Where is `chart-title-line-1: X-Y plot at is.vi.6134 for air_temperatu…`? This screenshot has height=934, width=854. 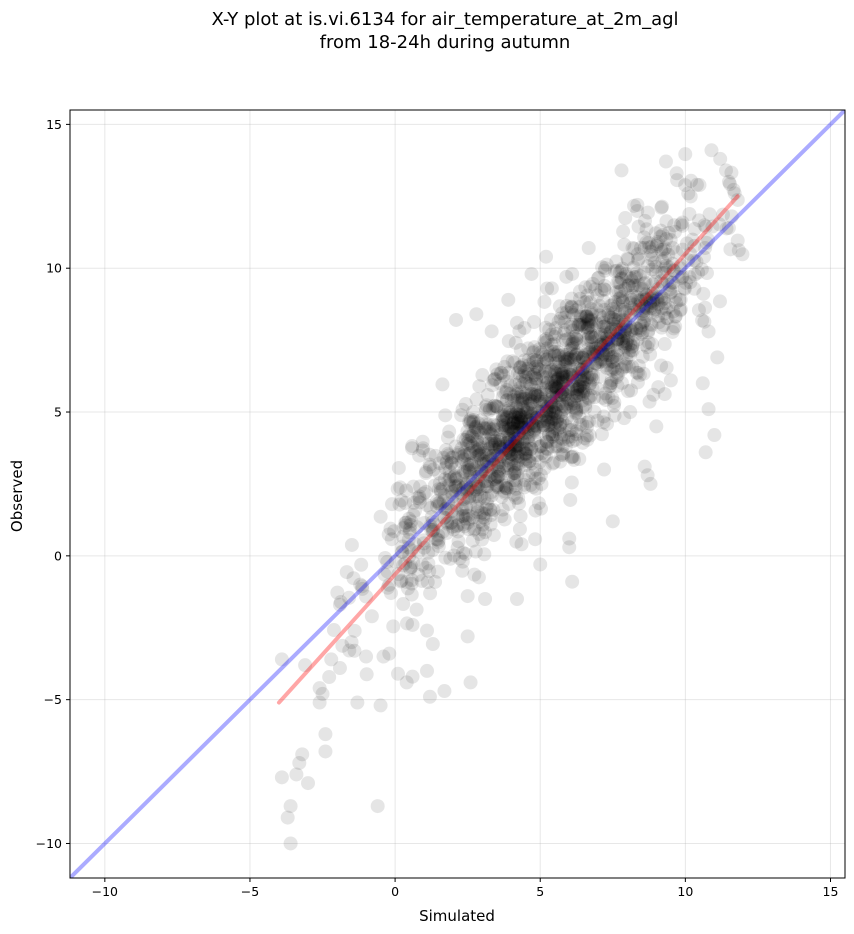
chart-title-line-1: X-Y plot at is.vi.6134 for air_temperatu… is located at coordinates (445, 19).